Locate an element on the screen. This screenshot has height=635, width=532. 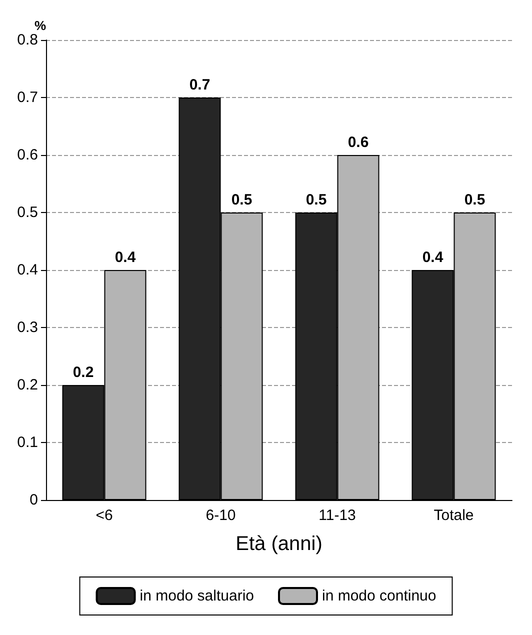
x-axis-title: Età (anni) is located at coordinates (279, 544).